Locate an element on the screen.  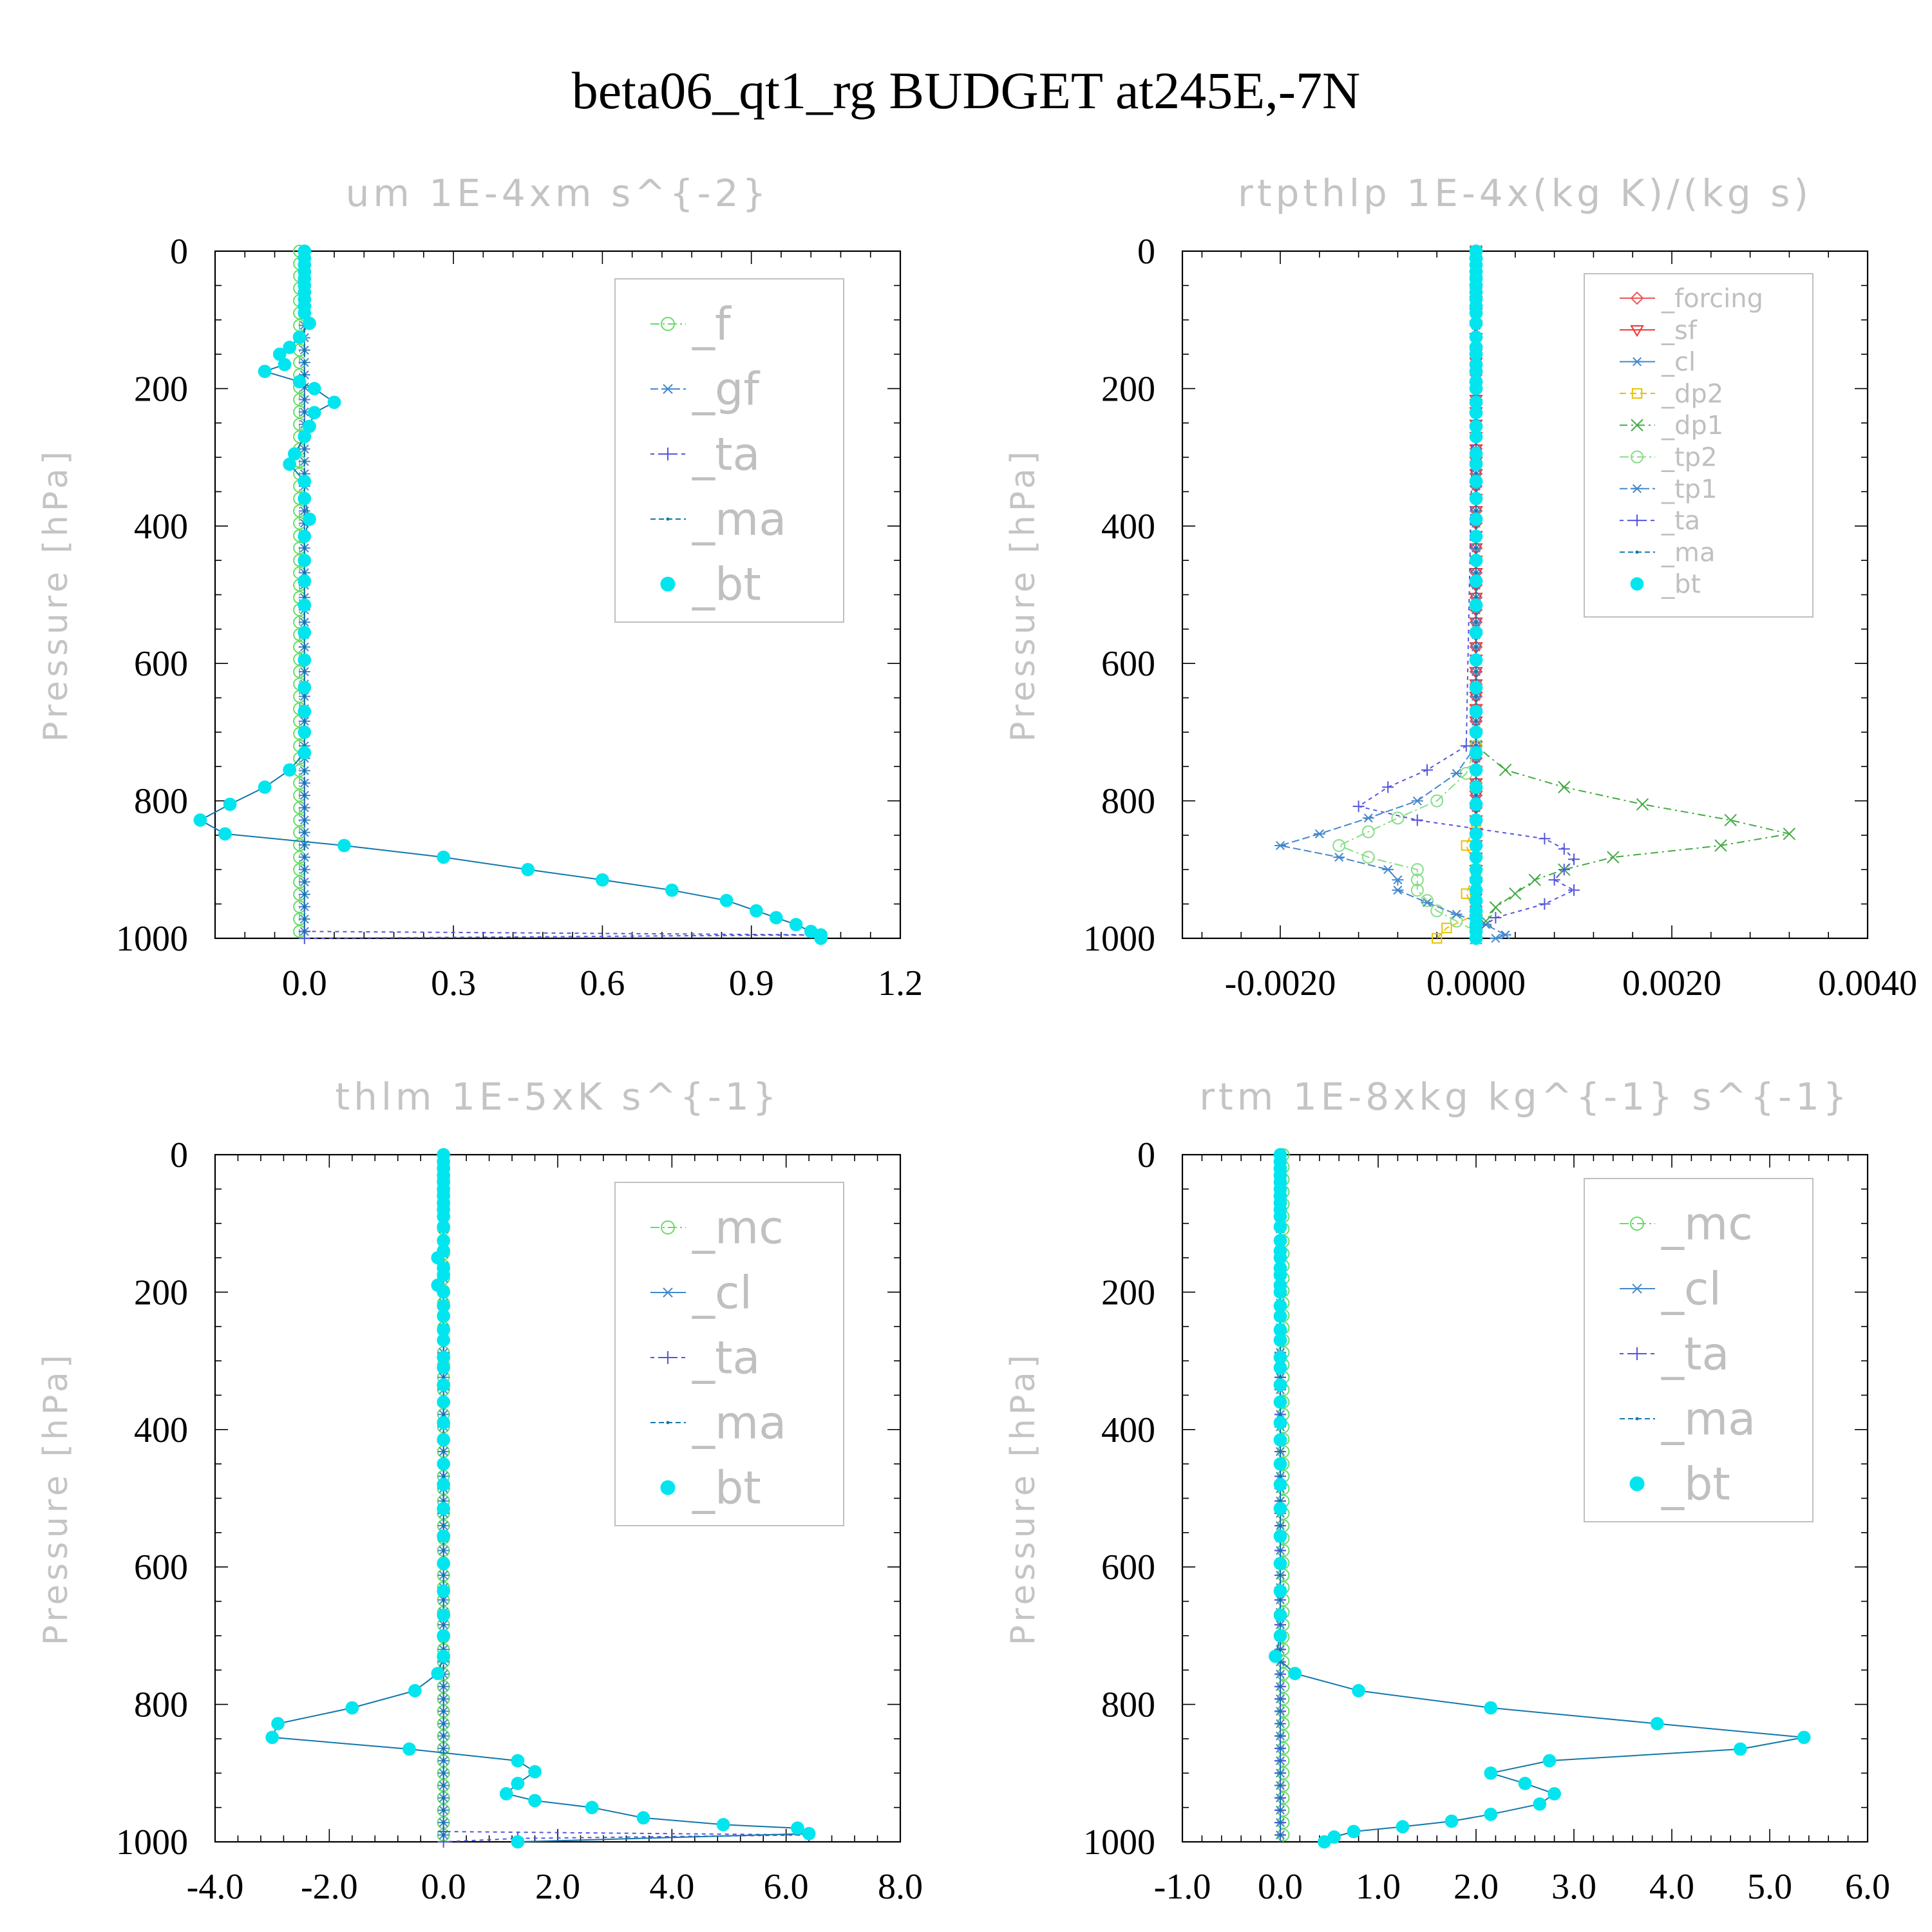
legend-label: _tp1 is located at coordinates (1690, 490).